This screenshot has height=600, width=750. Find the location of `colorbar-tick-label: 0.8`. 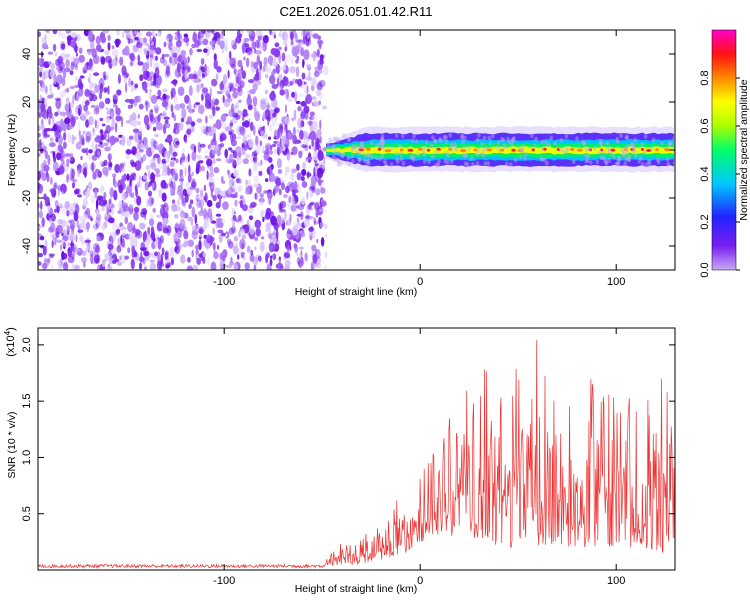

colorbar-tick-label: 0.8 is located at coordinates (705, 77).